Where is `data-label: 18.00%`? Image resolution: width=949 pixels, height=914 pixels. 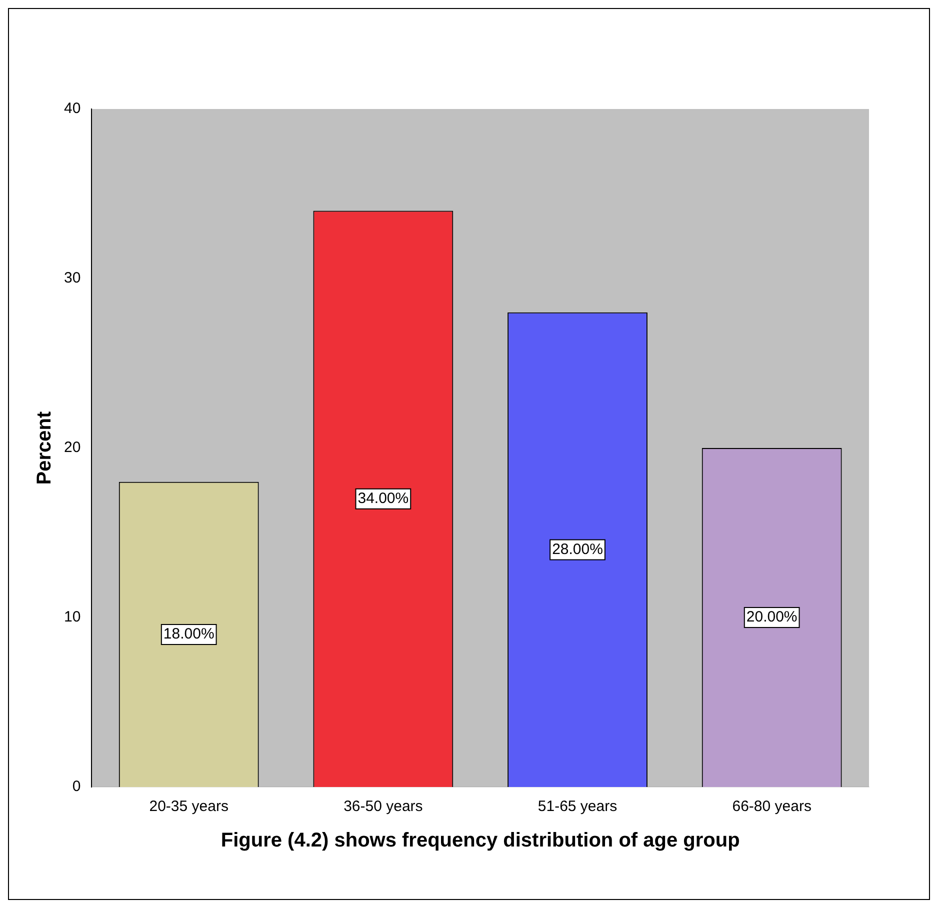
data-label: 18.00% is located at coordinates (188, 634).